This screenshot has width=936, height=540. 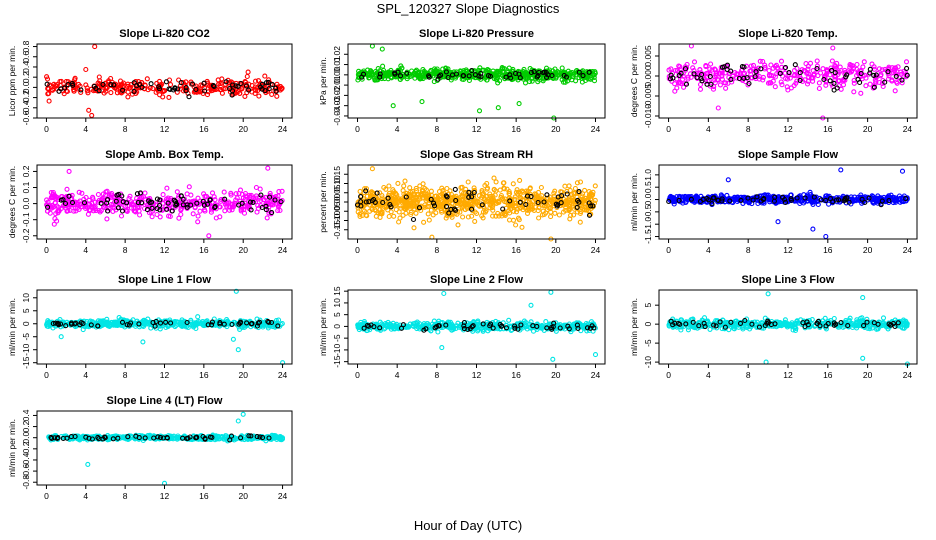 I want to click on figure-xlabel: Hour of Day (UTC), so click(x=468, y=525).